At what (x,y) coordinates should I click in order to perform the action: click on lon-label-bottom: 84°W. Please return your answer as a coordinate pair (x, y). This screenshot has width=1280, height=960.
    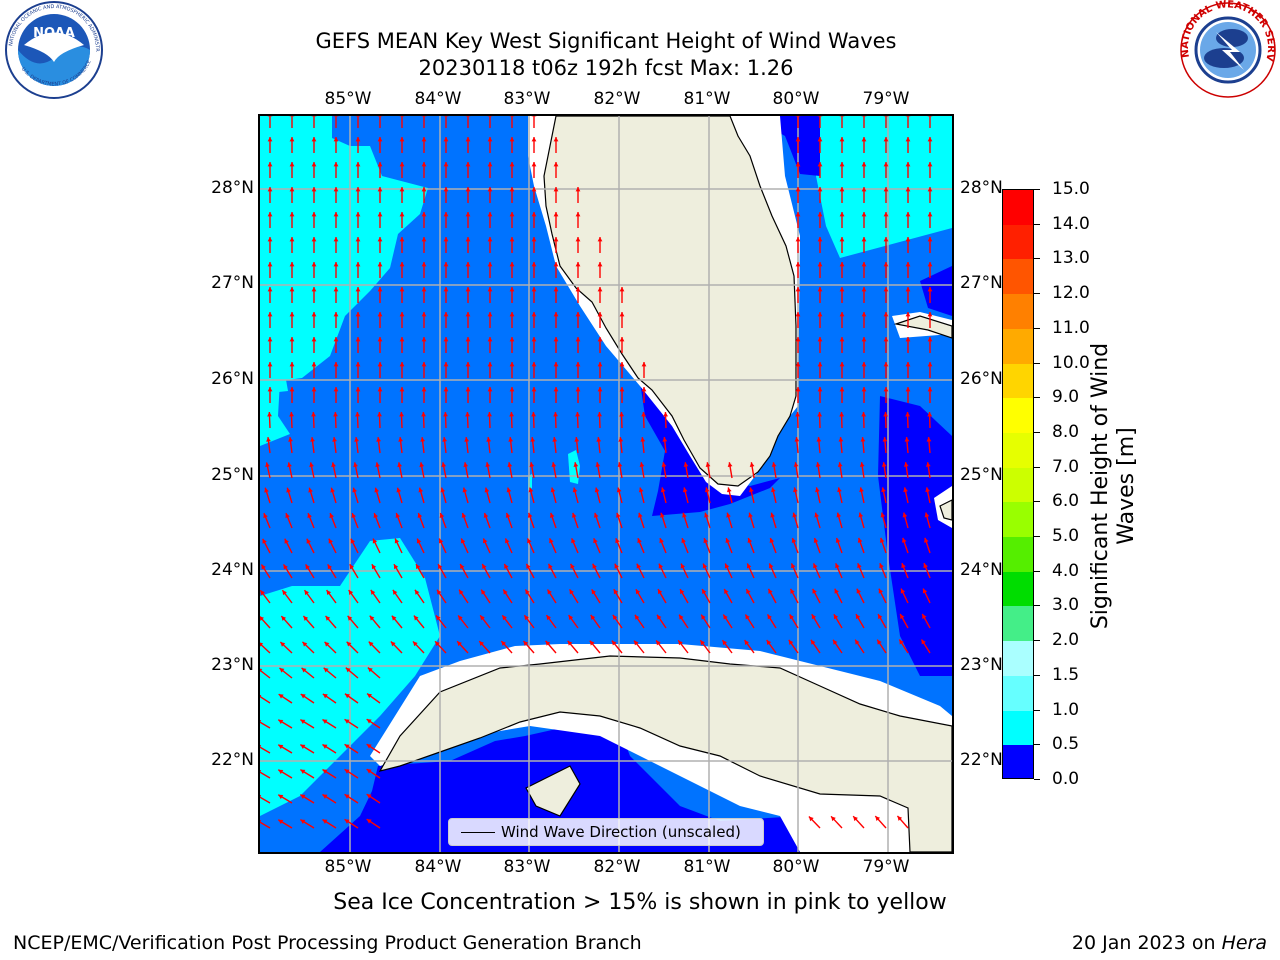
    Looking at the image, I should click on (438, 867).